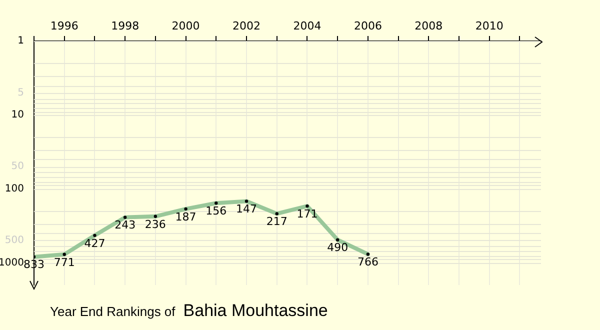 The width and height of the screenshot is (600, 330). Describe the element at coordinates (64, 25) in the screenshot. I see `x-tick-label: 1996` at that location.